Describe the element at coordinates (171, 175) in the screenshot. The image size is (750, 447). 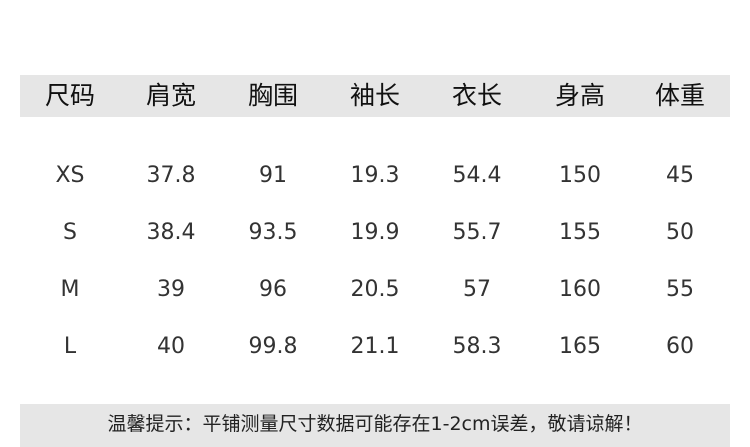
I see `table-cell: 37.8` at that location.